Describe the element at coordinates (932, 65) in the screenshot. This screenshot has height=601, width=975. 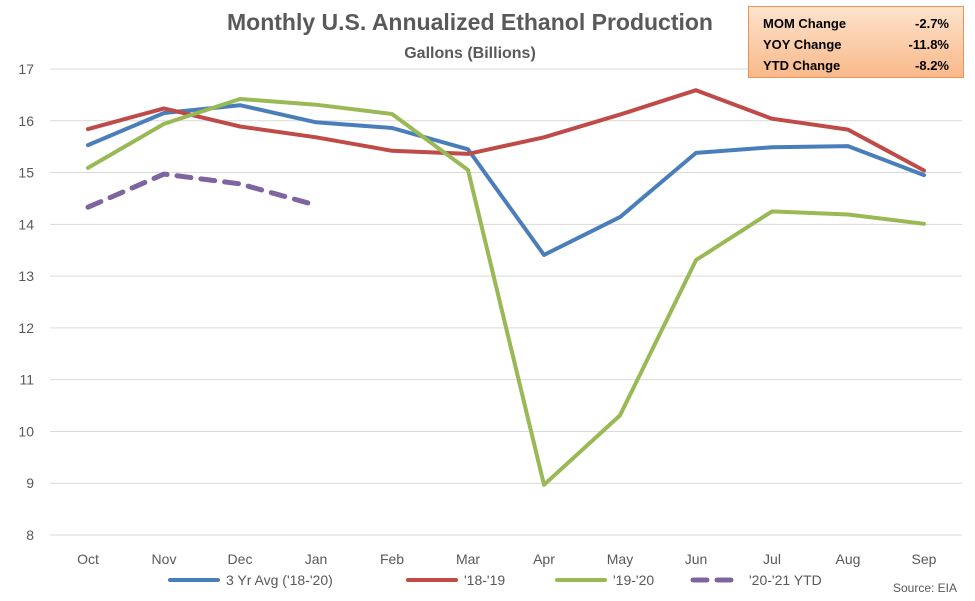
I see `stats-value: -8.2%` at that location.